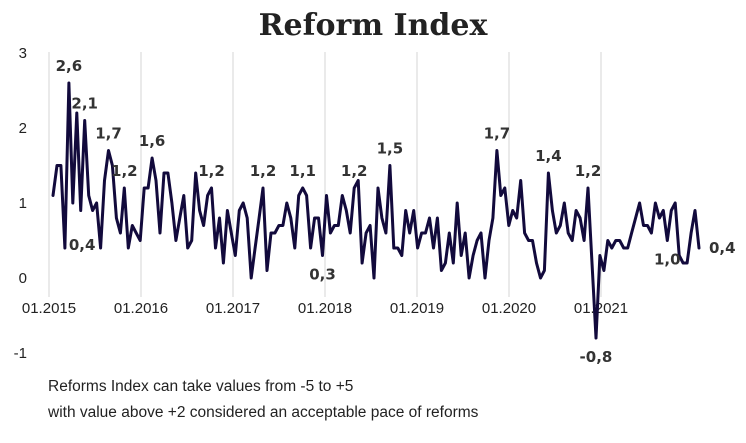  What do you see at coordinates (23, 53) in the screenshot?
I see `y-tick-label: 3` at bounding box center [23, 53].